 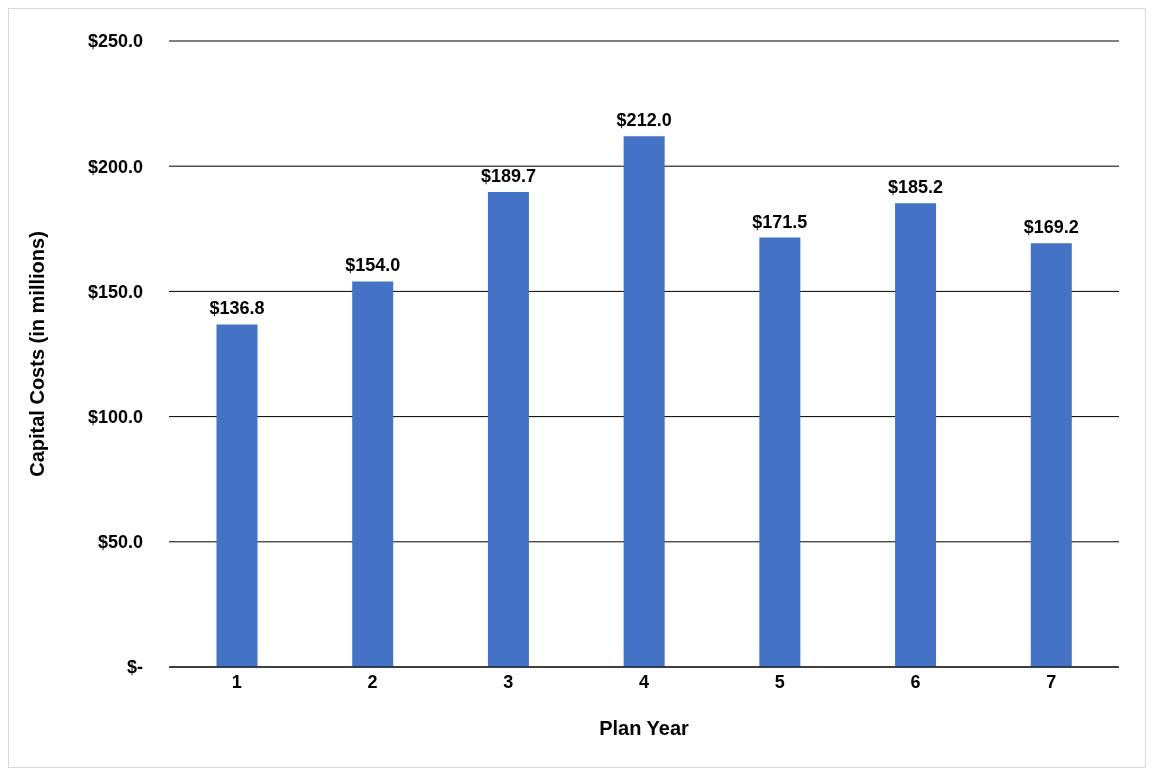 What do you see at coordinates (373, 265) in the screenshot?
I see `data-label: $154.0` at bounding box center [373, 265].